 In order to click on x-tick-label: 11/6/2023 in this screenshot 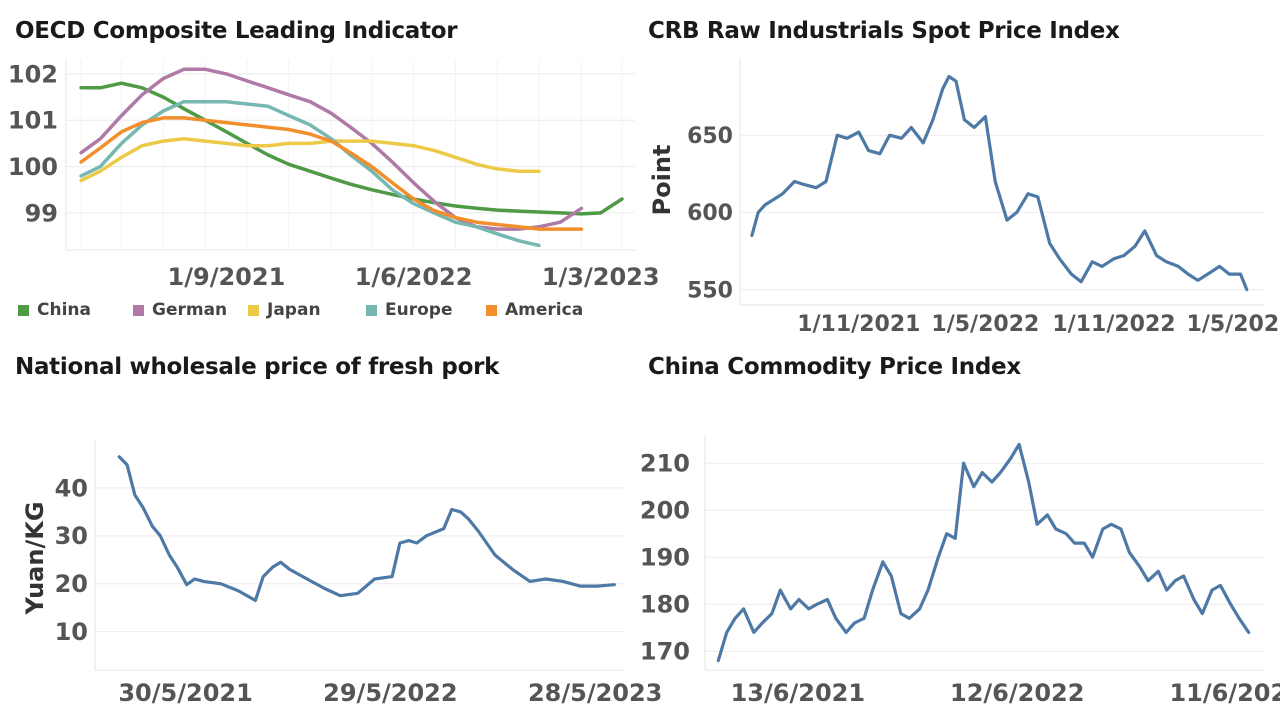, I will do `click(1224, 693)`.